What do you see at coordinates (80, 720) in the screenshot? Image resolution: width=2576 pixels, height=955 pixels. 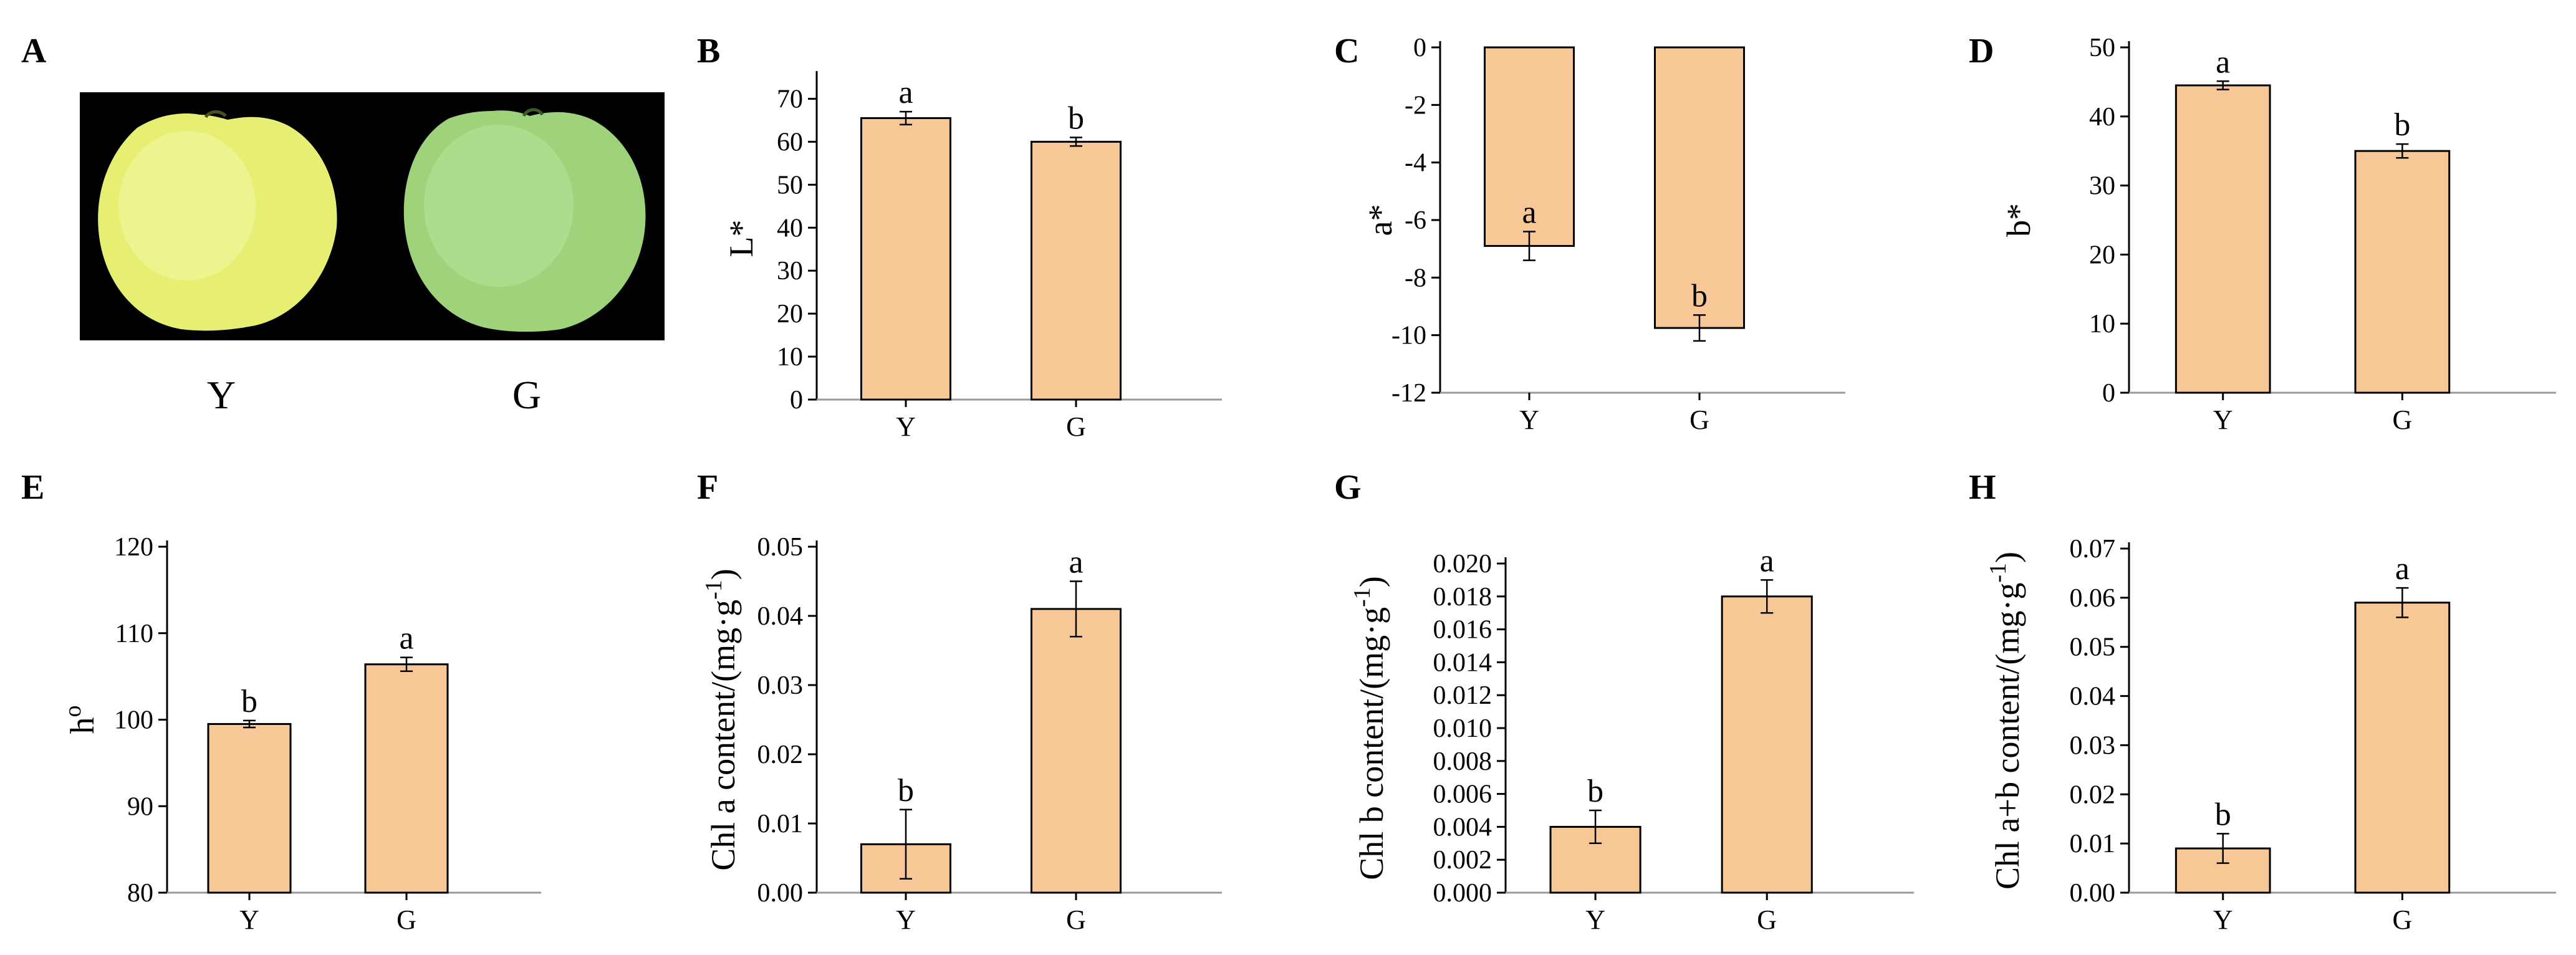 I see `y-axis-title: ho` at bounding box center [80, 720].